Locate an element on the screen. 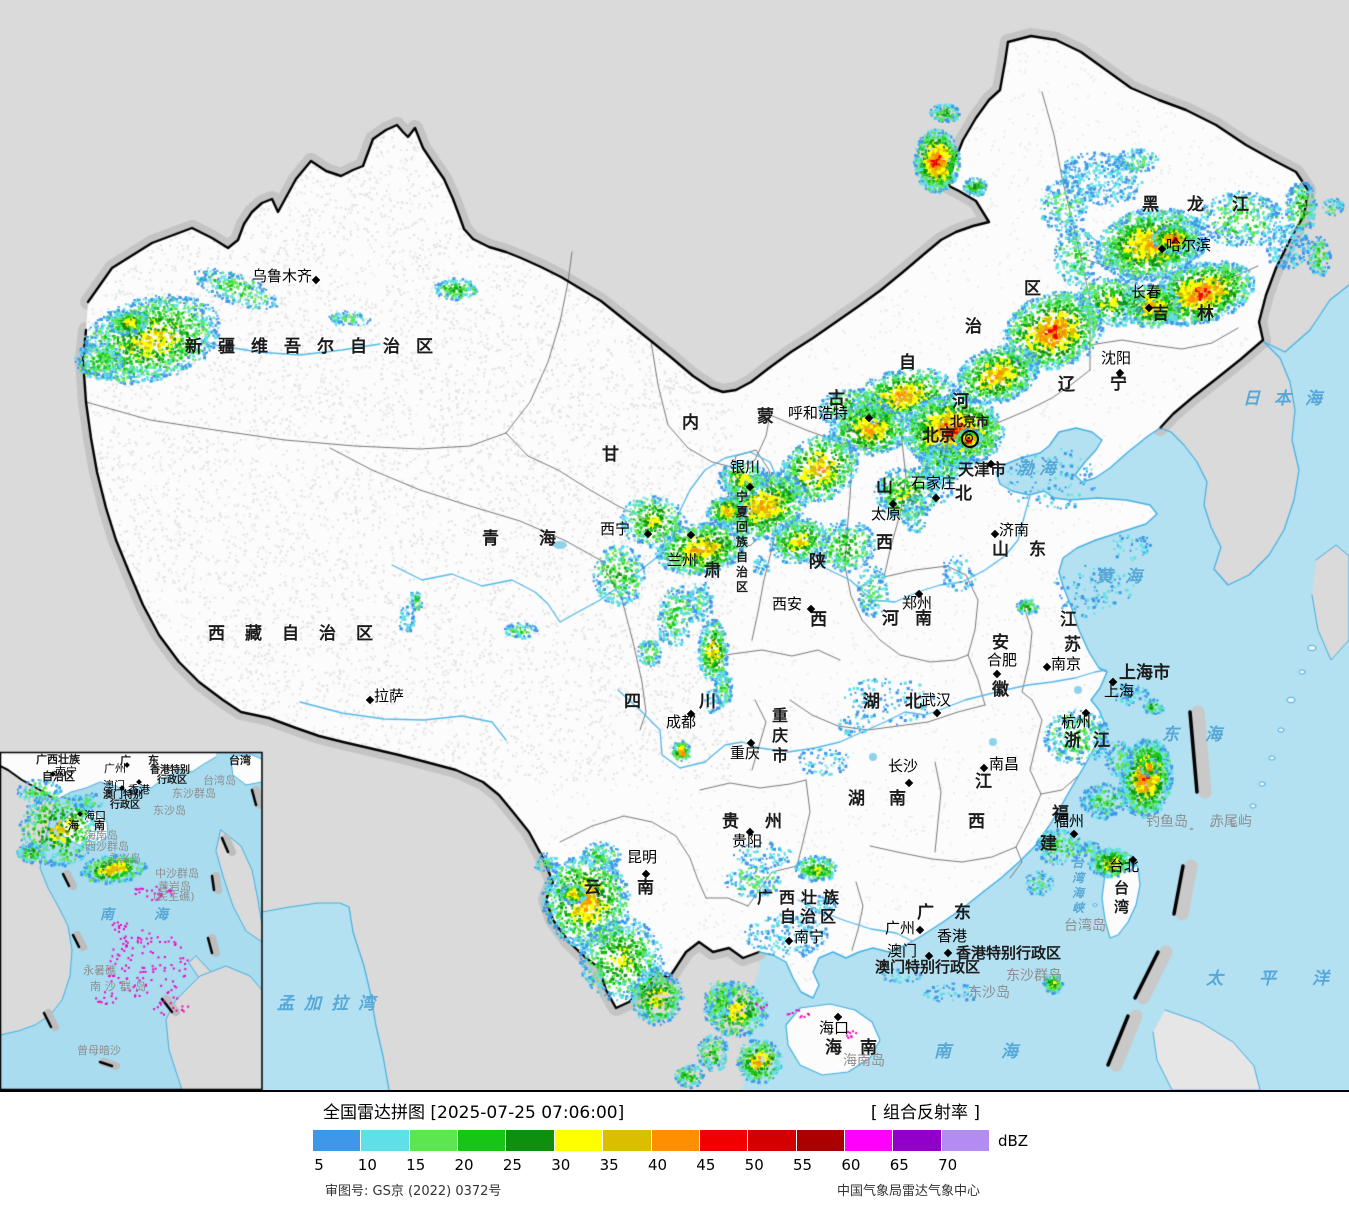 This screenshot has height=1208, width=1349. map-approval-number: 审图号: GS京 (2022) 0372号 is located at coordinates (413, 1191).